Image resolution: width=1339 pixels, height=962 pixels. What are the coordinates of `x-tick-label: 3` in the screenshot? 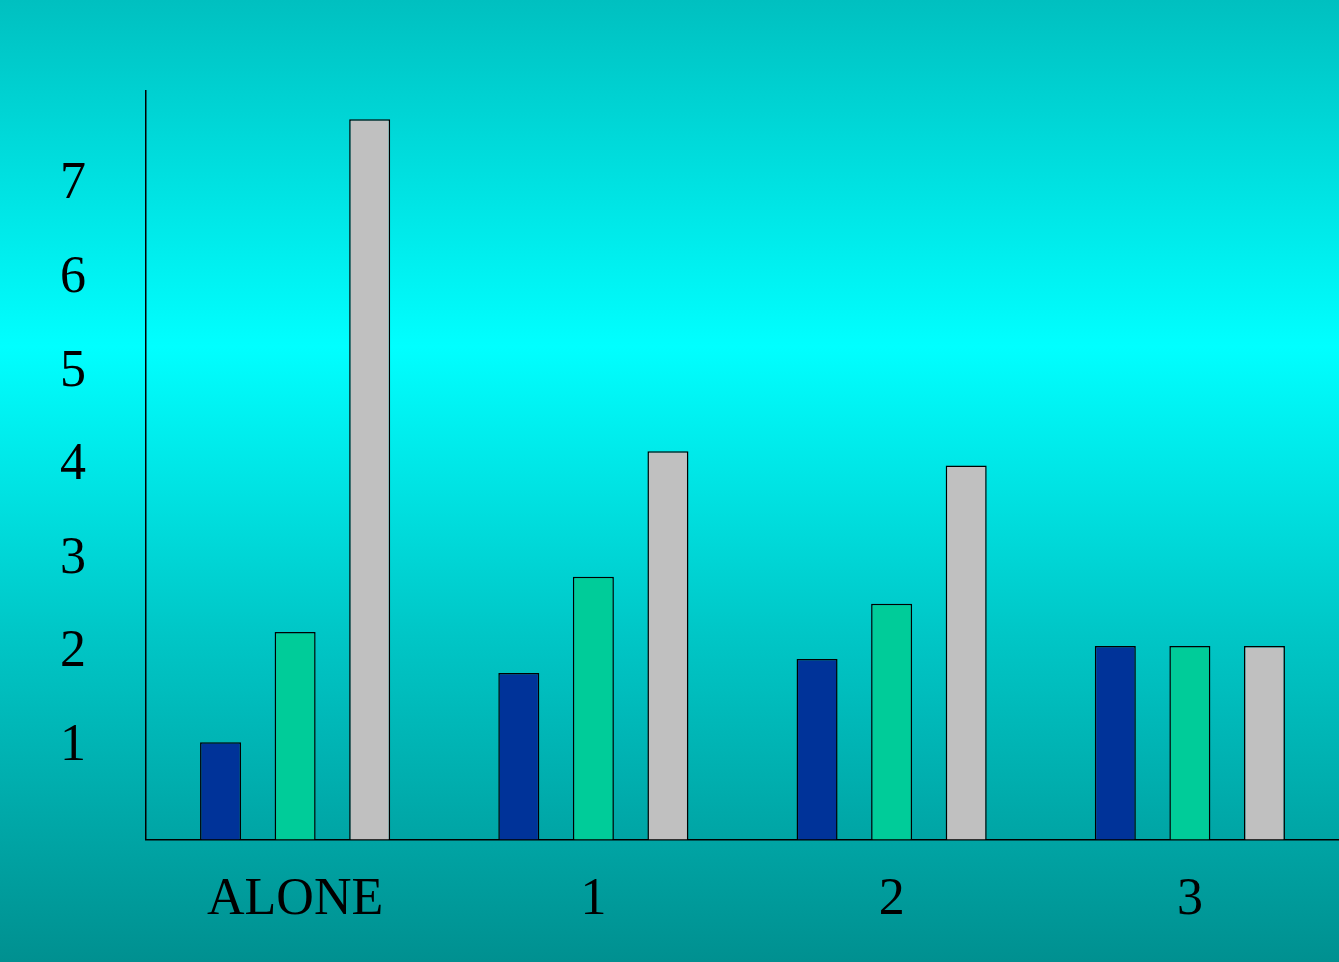 It's located at (1189, 897).